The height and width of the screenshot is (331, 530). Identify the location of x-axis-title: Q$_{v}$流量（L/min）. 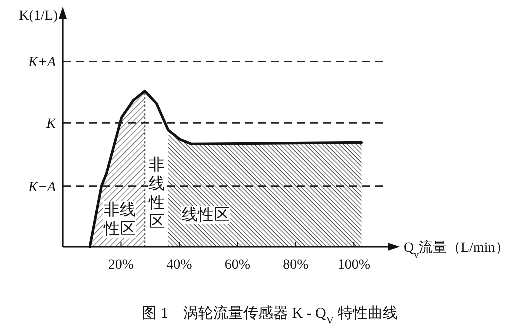
(457, 250).